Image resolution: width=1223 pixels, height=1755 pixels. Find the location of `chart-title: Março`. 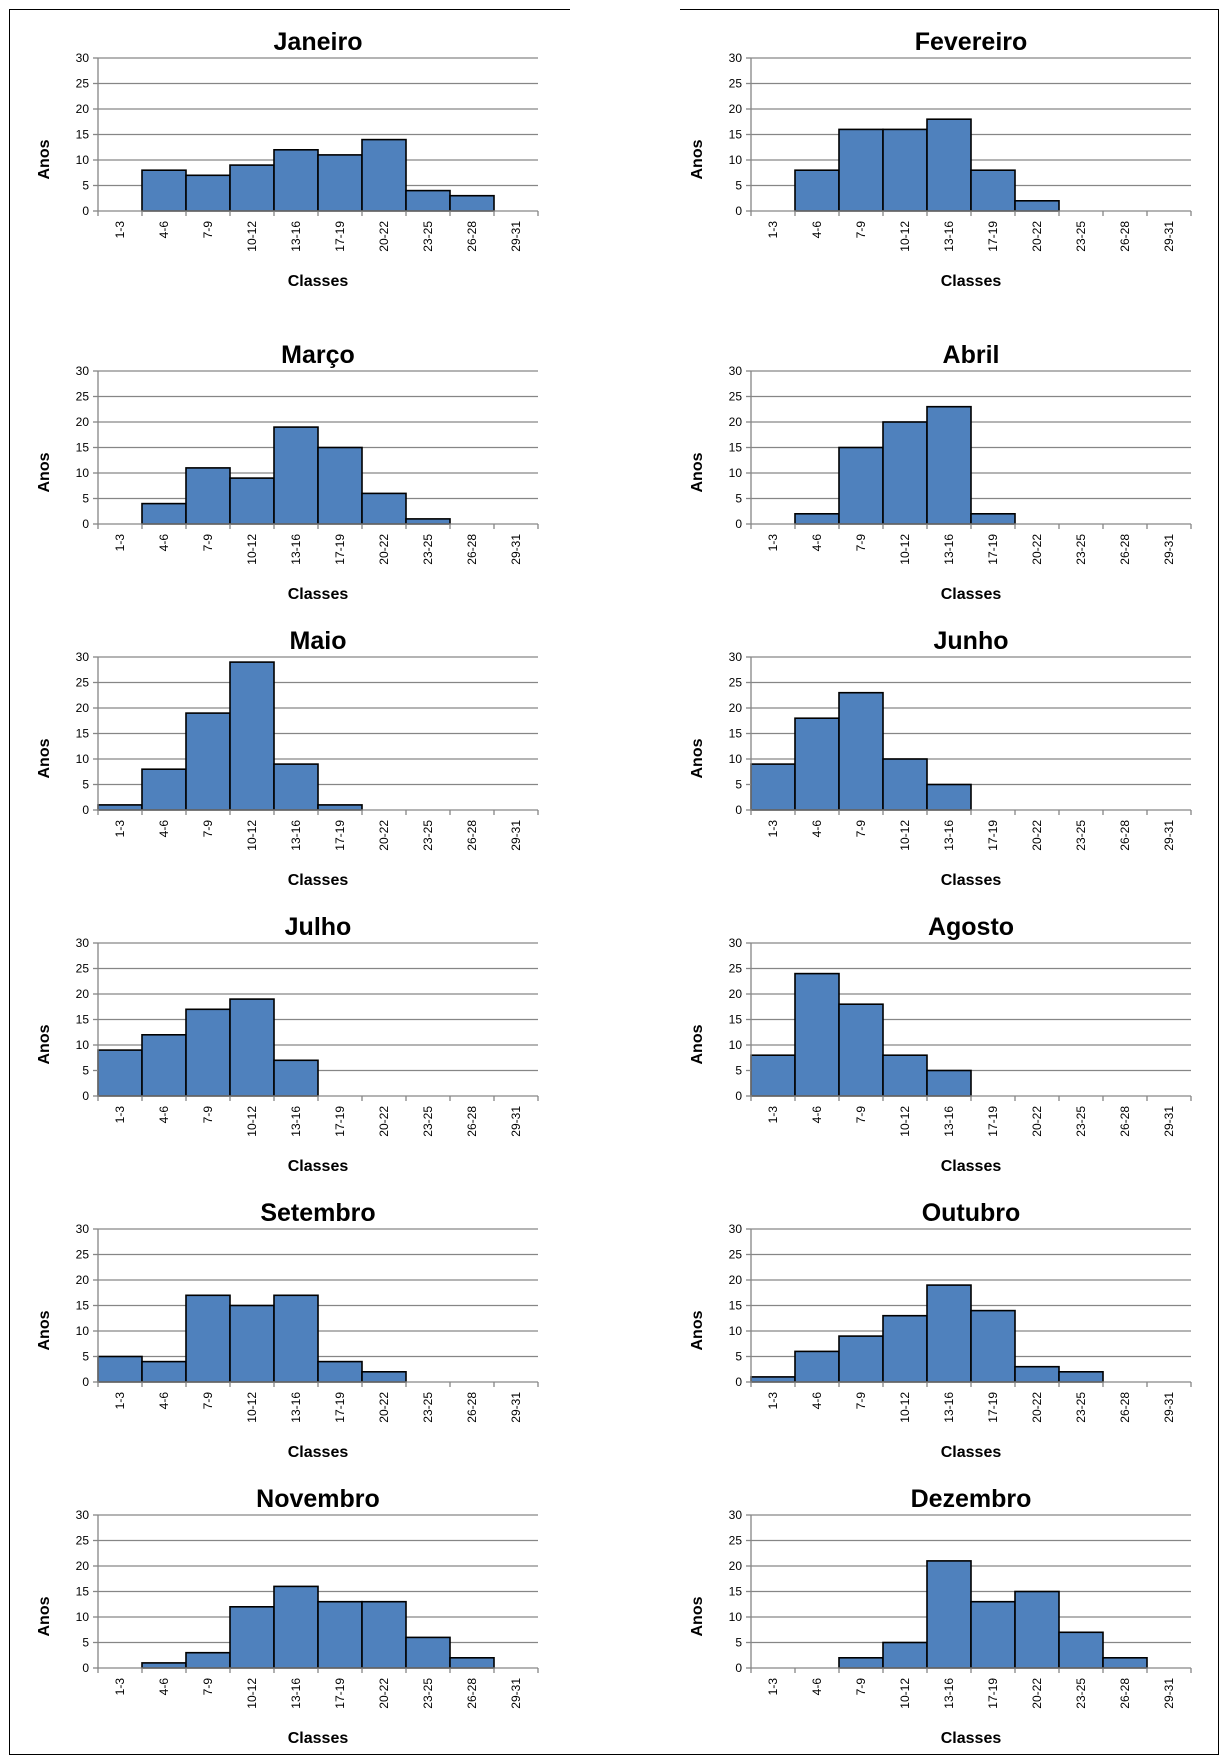

chart-title: Março is located at coordinates (318, 355).